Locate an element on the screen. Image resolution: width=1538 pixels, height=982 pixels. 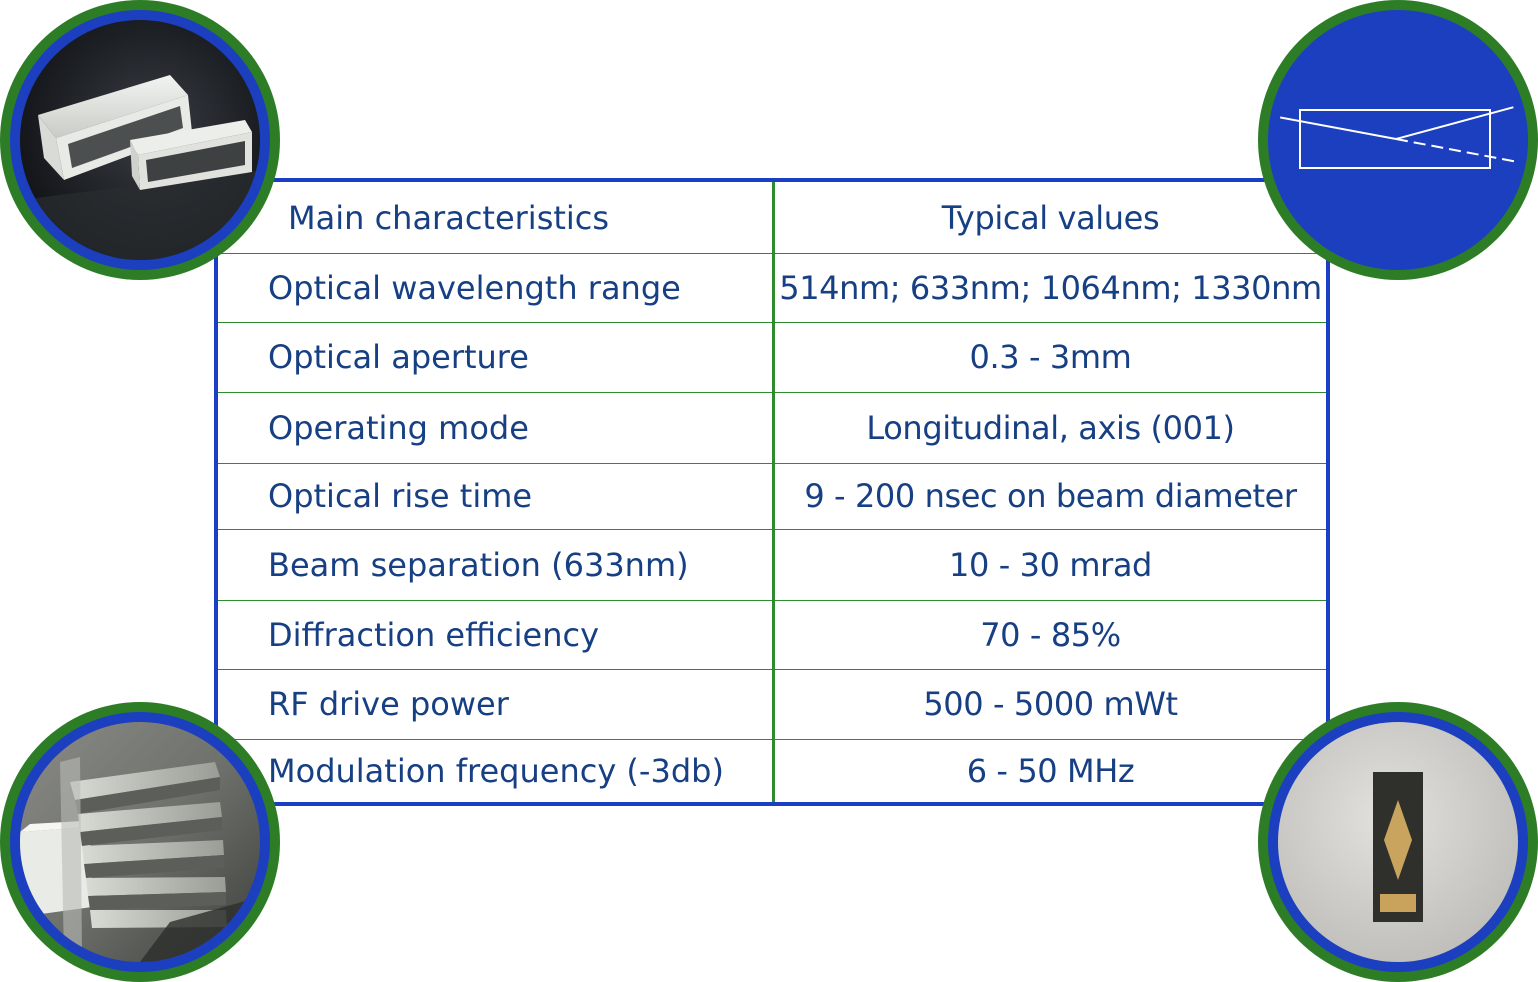
table-row: Diffraction efficiency 70 - 85% is located at coordinates (772, 635).